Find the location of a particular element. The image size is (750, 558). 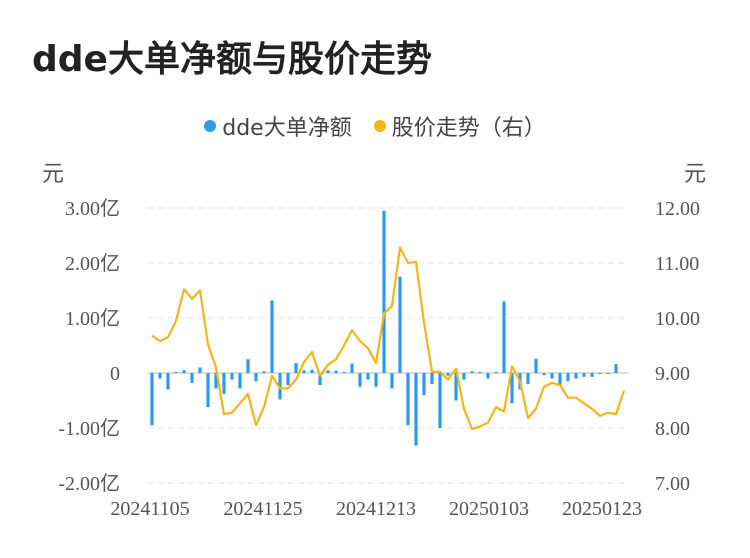

x-tick-label: 20250103 is located at coordinates (489, 509).